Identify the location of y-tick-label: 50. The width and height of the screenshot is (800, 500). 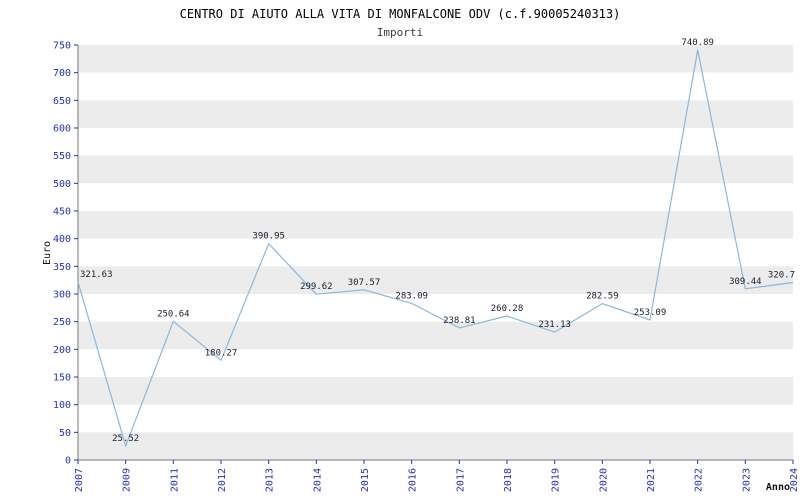
(65, 433).